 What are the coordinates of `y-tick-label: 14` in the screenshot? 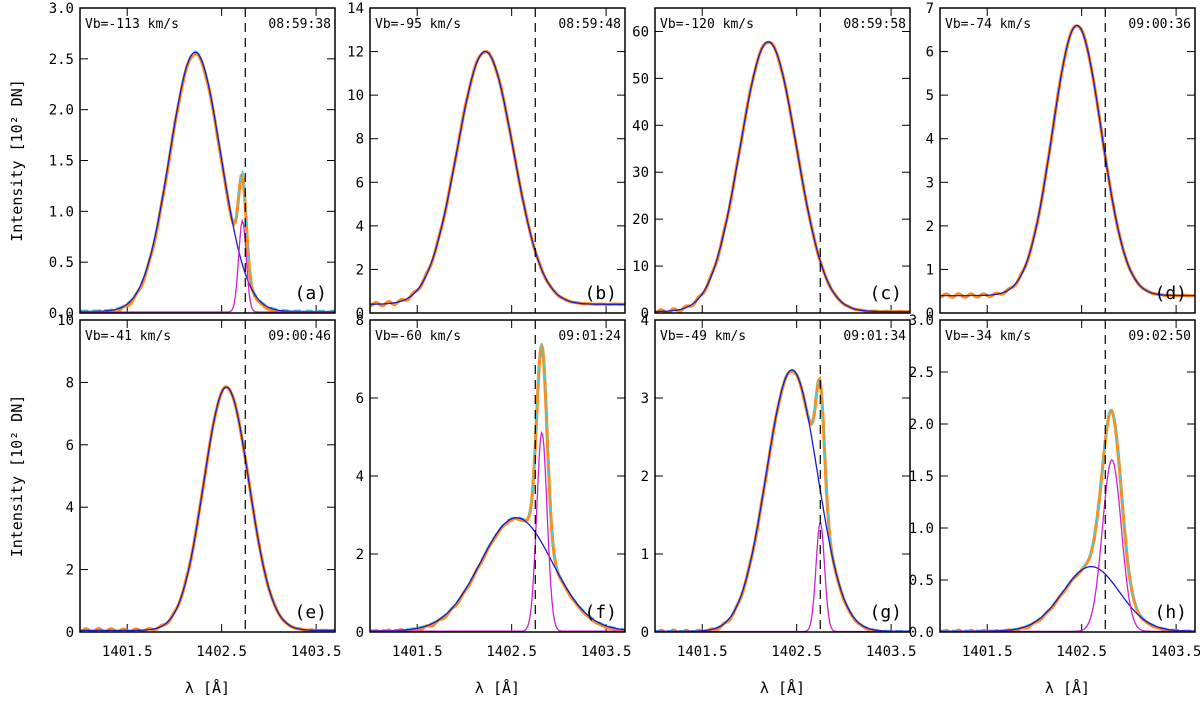 It's located at (355, 9).